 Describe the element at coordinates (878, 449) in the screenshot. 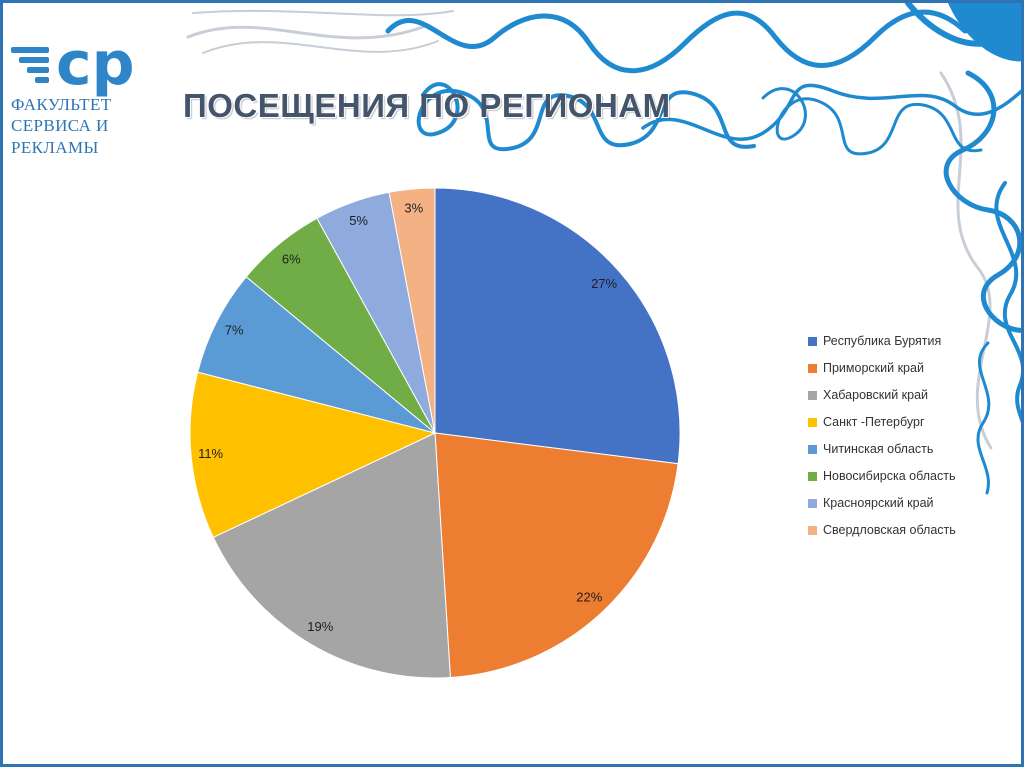

I see `legend-label: Читинская область` at that location.